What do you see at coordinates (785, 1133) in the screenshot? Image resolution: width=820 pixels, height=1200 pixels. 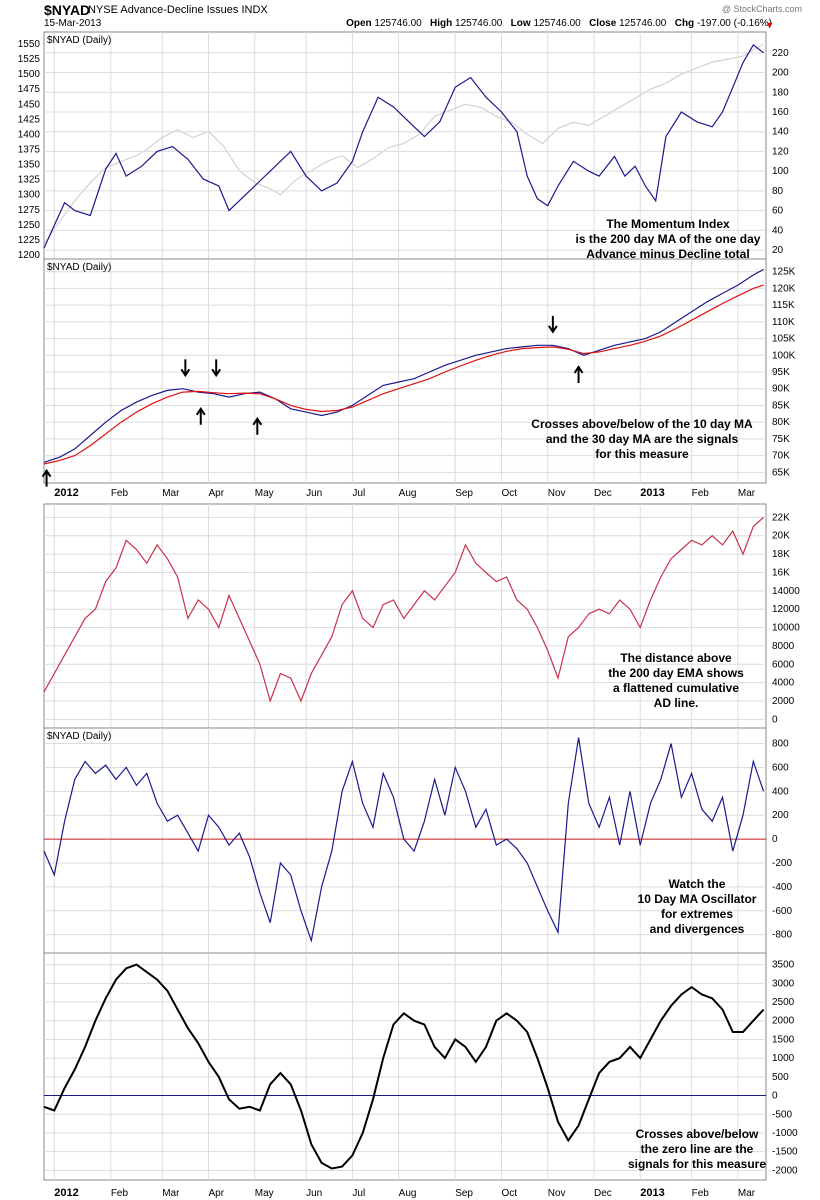 I see `y-tick-label-right: -1000` at bounding box center [785, 1133].